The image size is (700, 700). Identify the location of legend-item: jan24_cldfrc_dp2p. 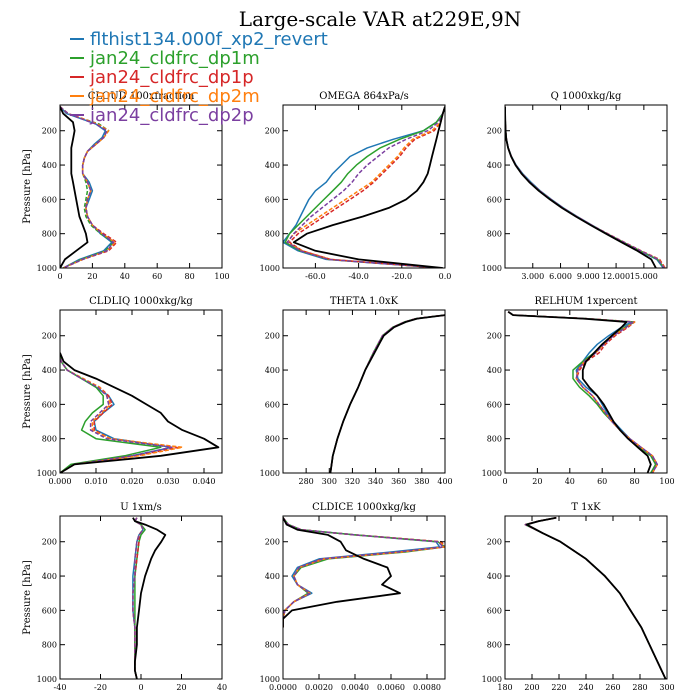
(162, 115).